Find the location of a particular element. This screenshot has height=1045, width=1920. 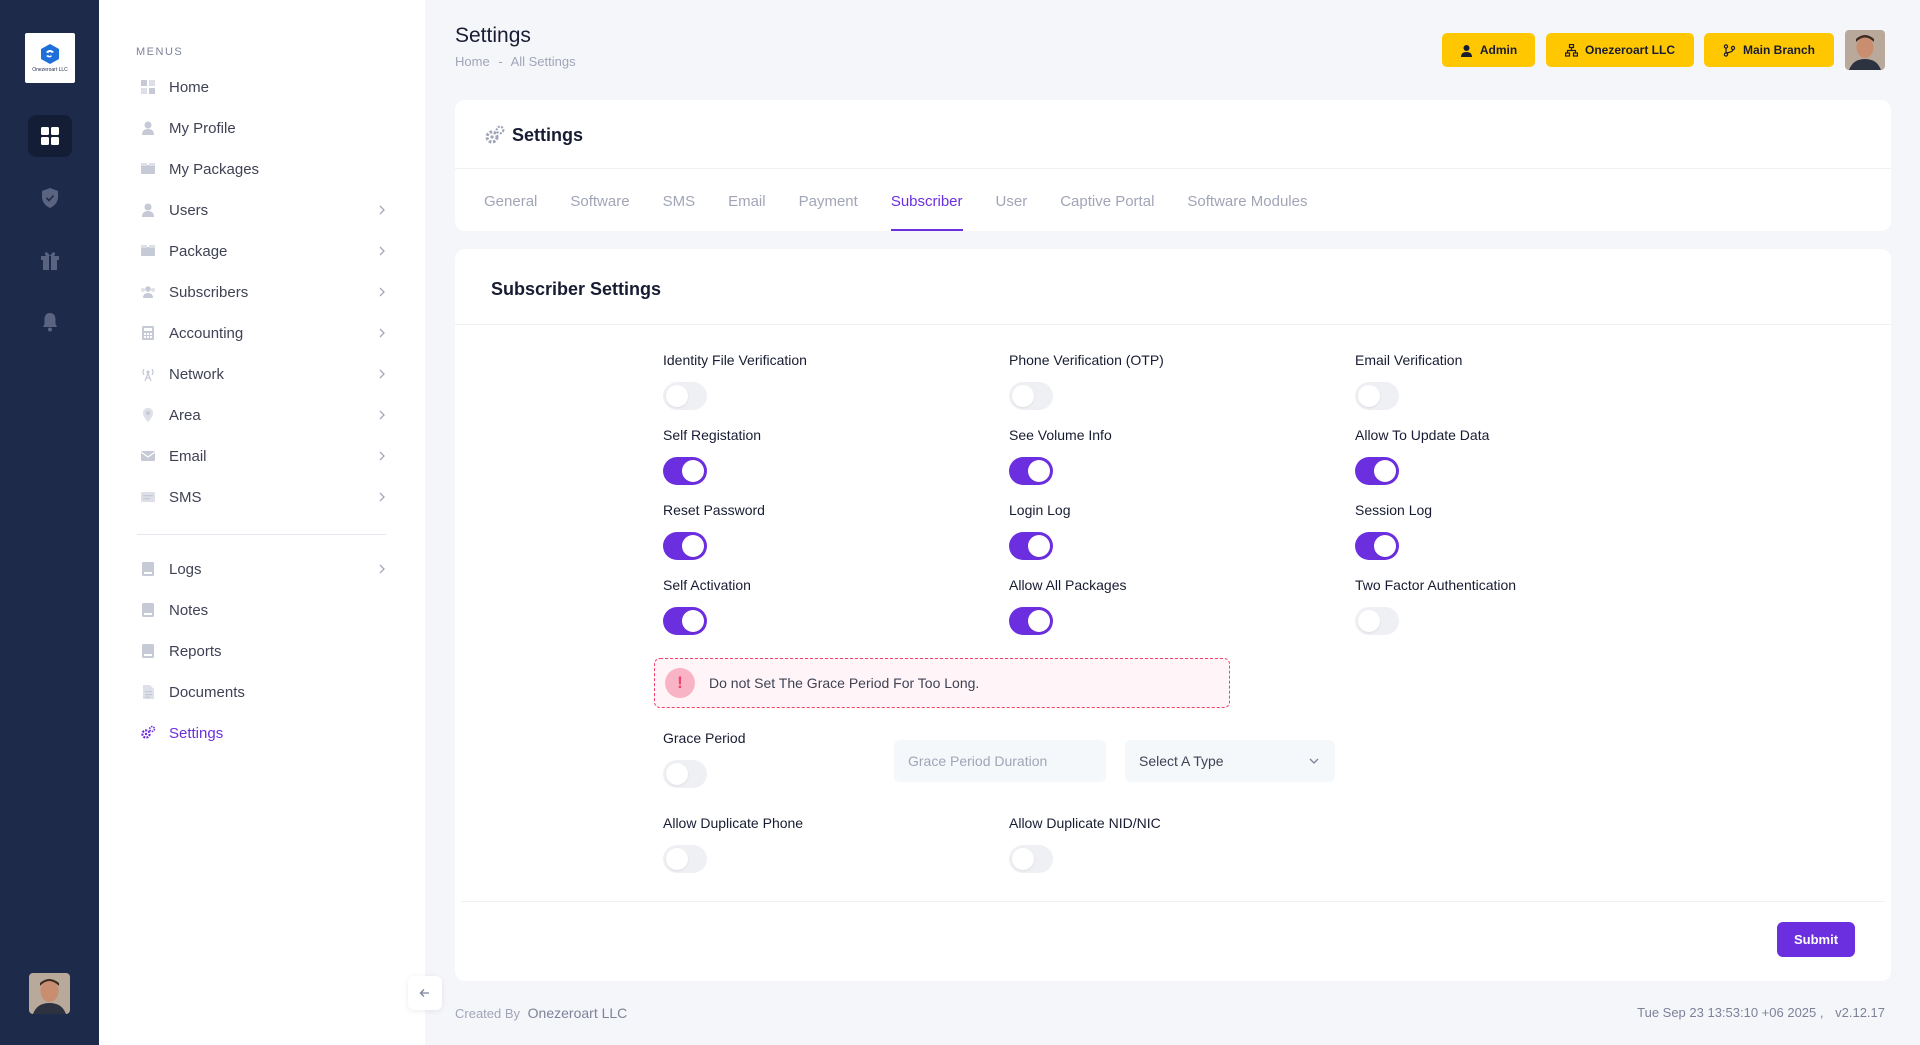

allow-all-packages-toggle is located at coordinates (1031, 621).